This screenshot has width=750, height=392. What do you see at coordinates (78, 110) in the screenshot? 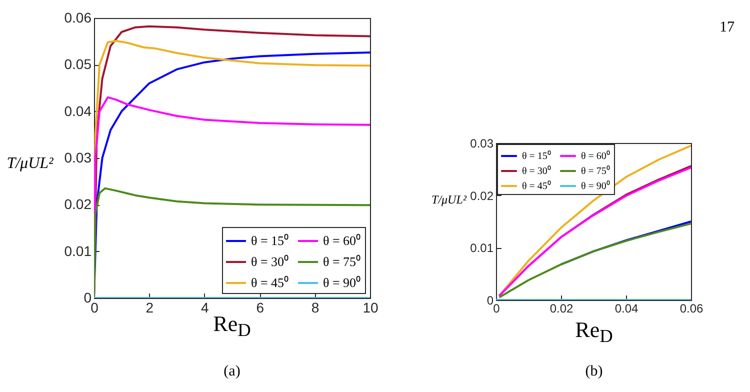
I see `y-tick-label: 0.04` at bounding box center [78, 110].